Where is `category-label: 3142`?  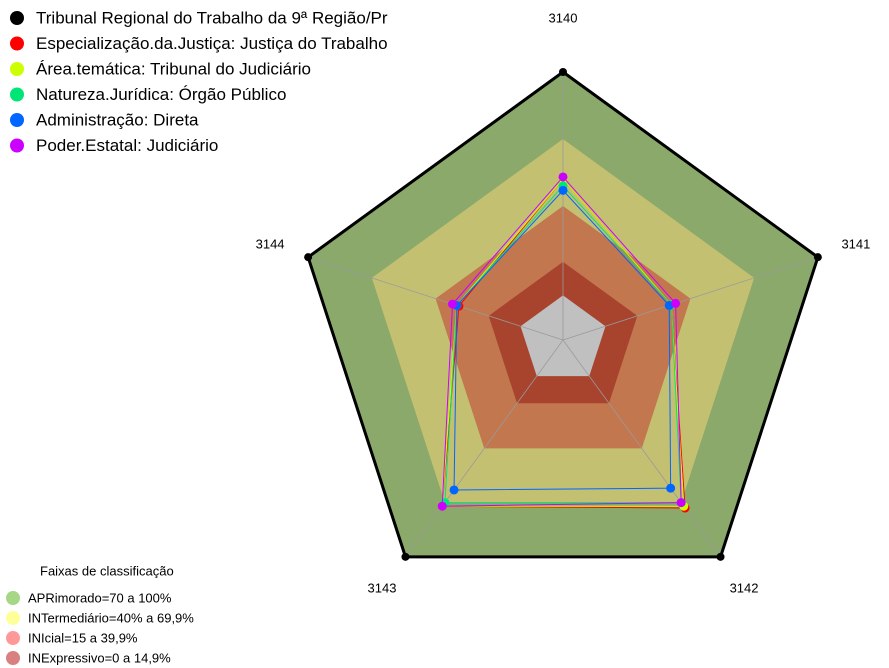 category-label: 3142 is located at coordinates (744, 588).